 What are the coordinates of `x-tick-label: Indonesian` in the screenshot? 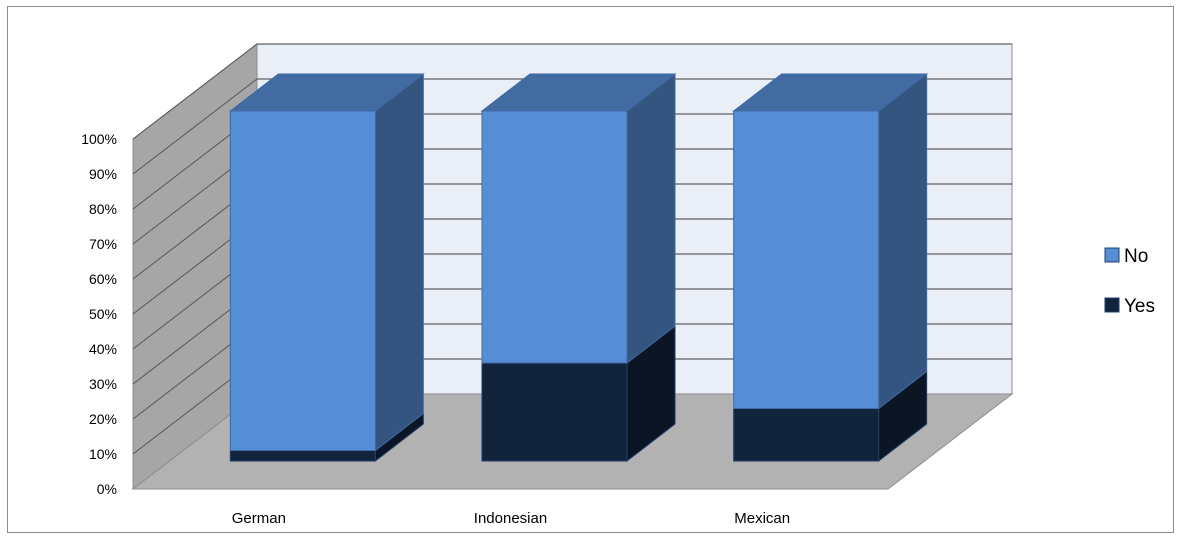 It's located at (510, 518).